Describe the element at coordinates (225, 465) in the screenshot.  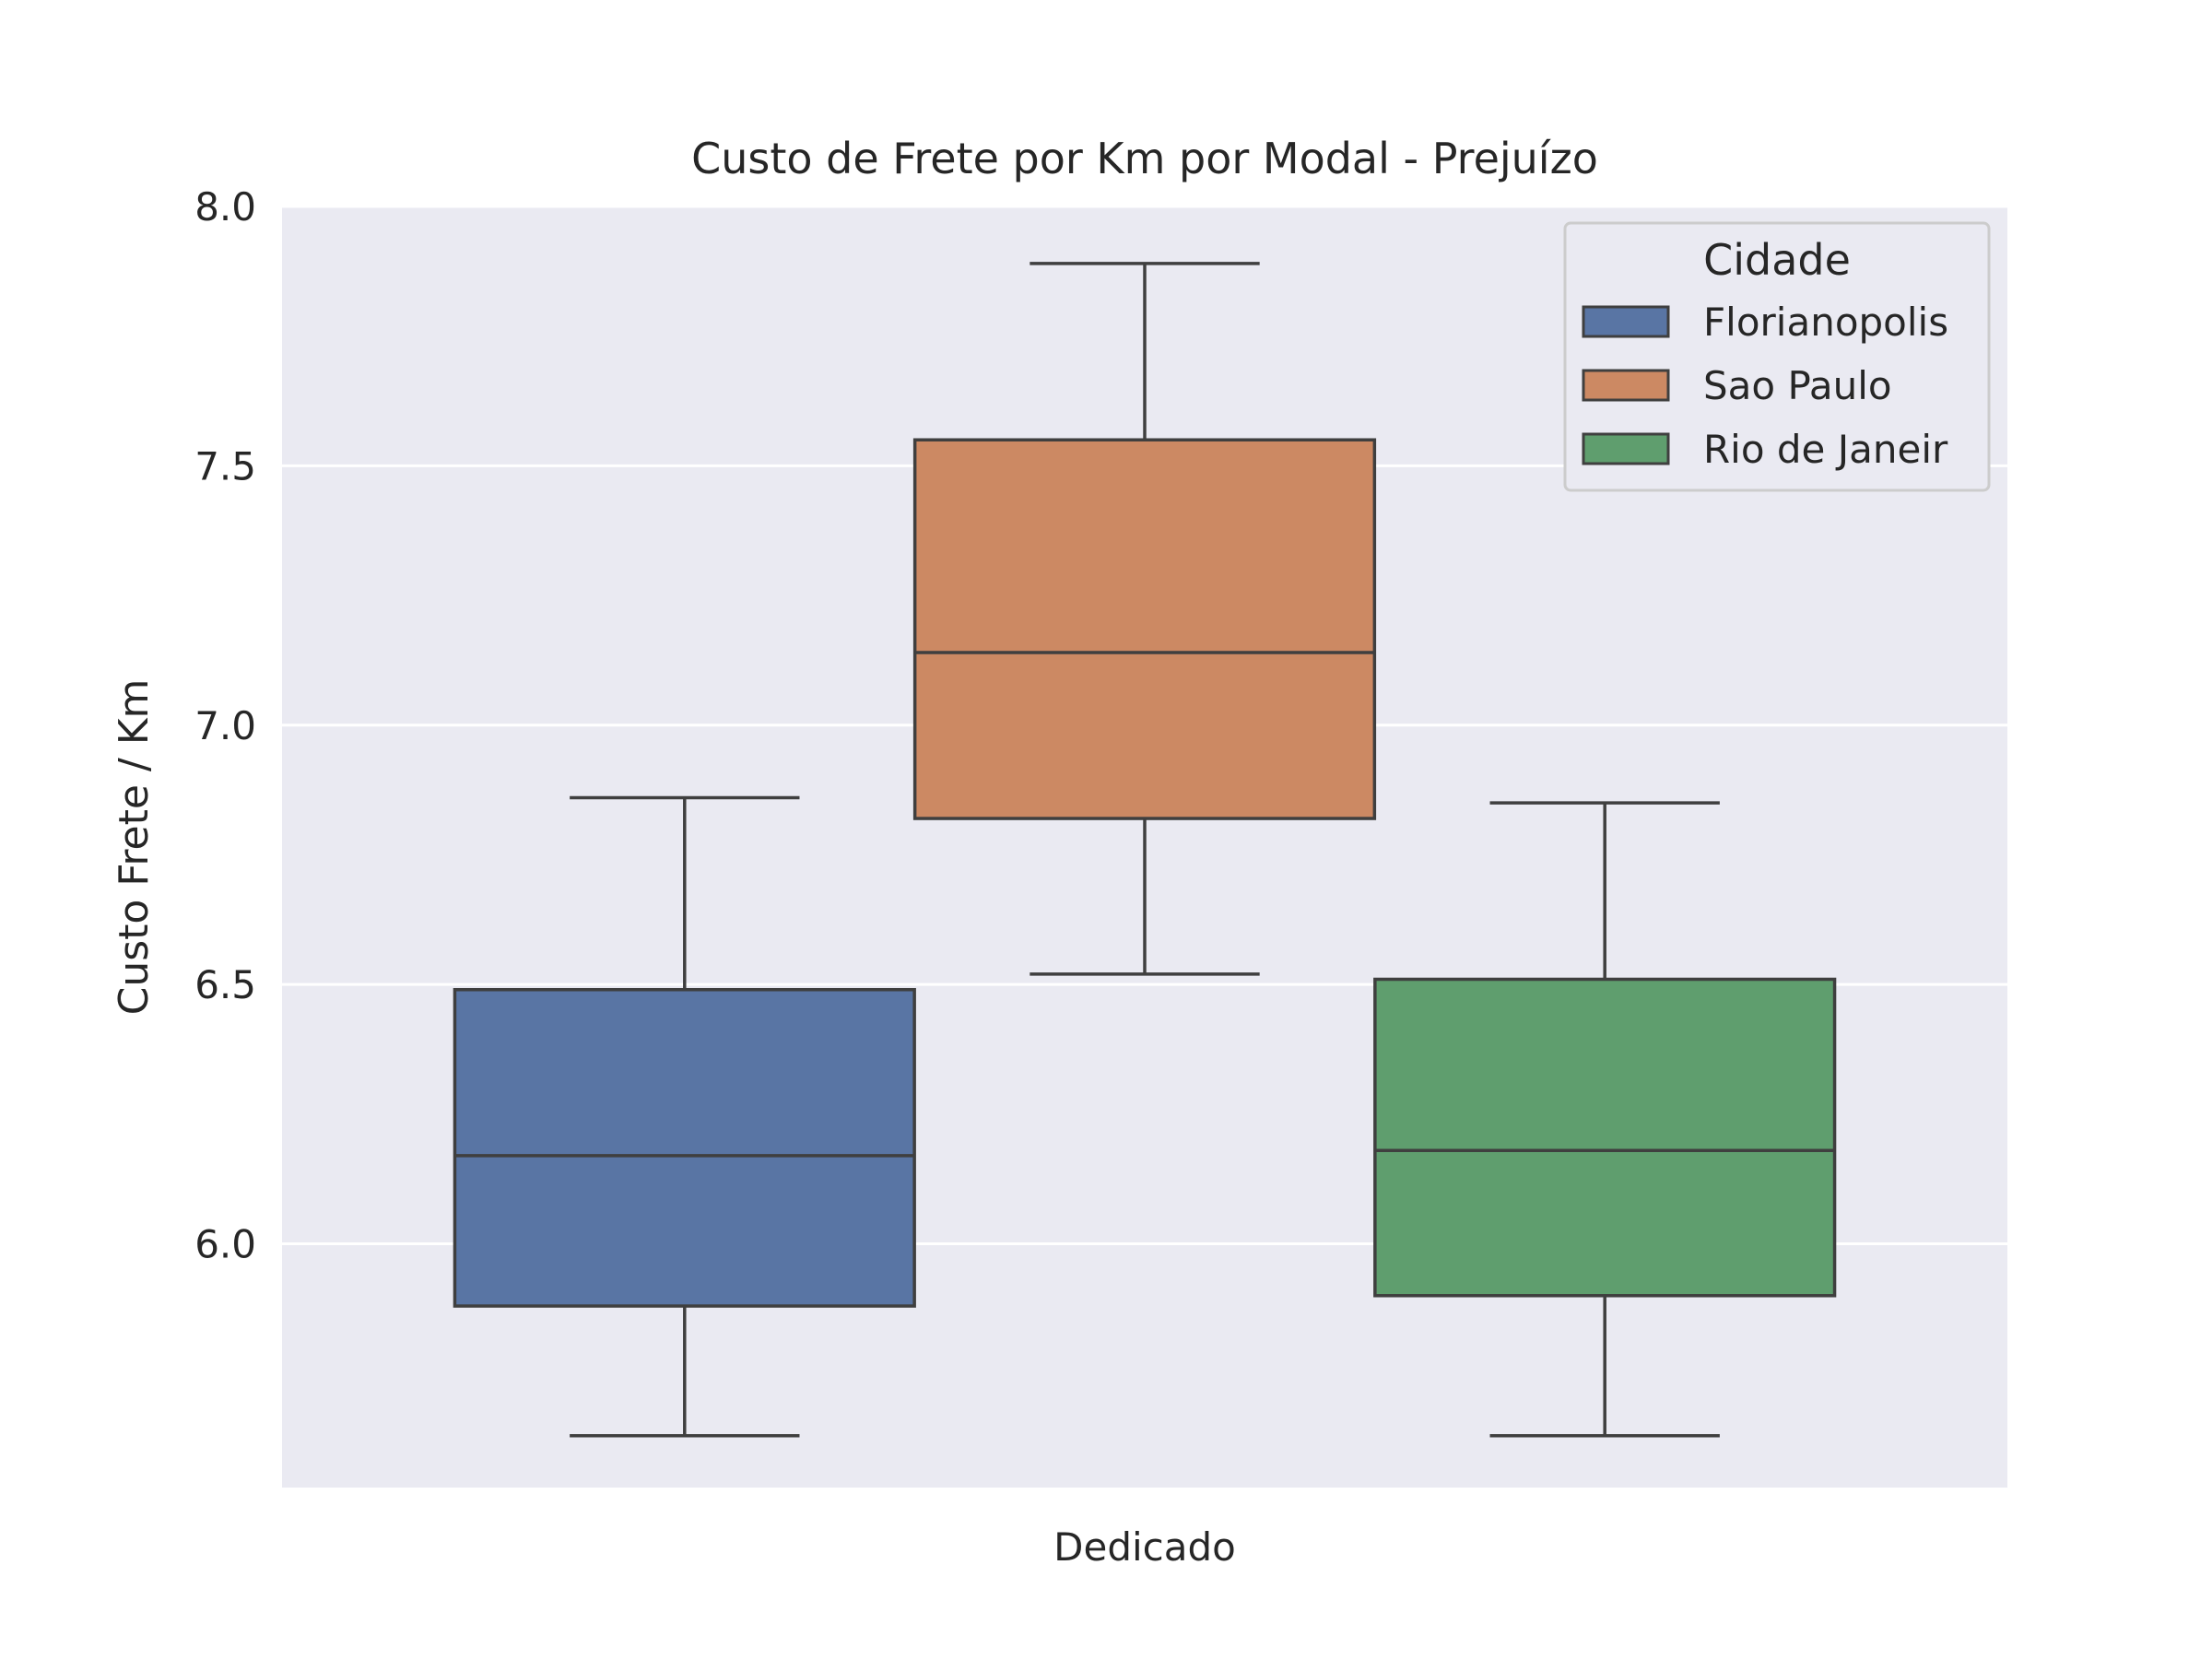
I see `y-tick-label: 7.5` at that location.